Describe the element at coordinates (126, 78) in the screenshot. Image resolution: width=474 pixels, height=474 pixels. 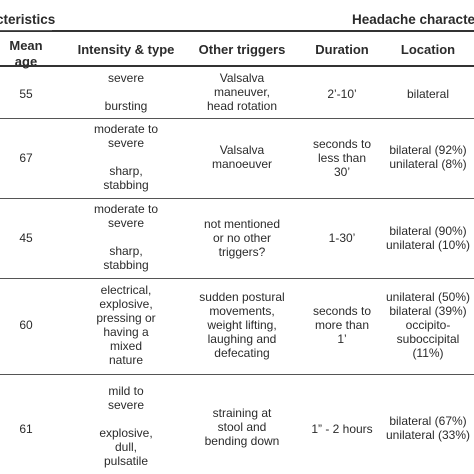
I see `row1-intensity-top: severe` at that location.